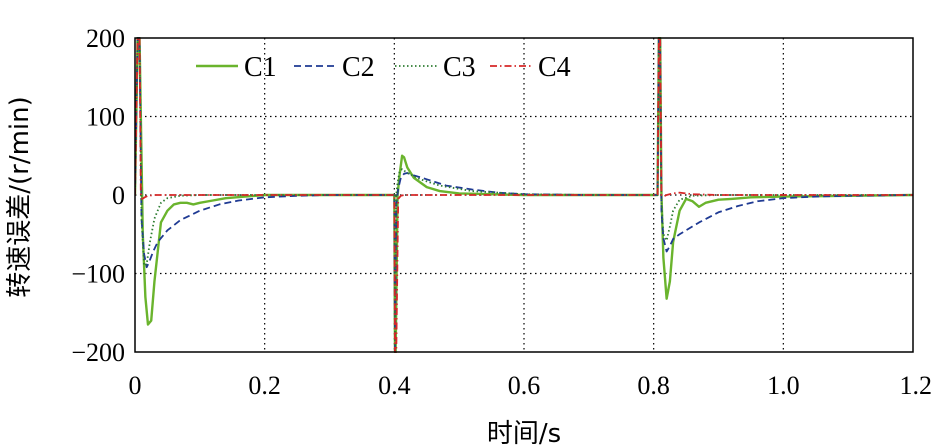 The width and height of the screenshot is (934, 448). Describe the element at coordinates (264, 385) in the screenshot. I see `x-tick-label: 0.2` at that location.